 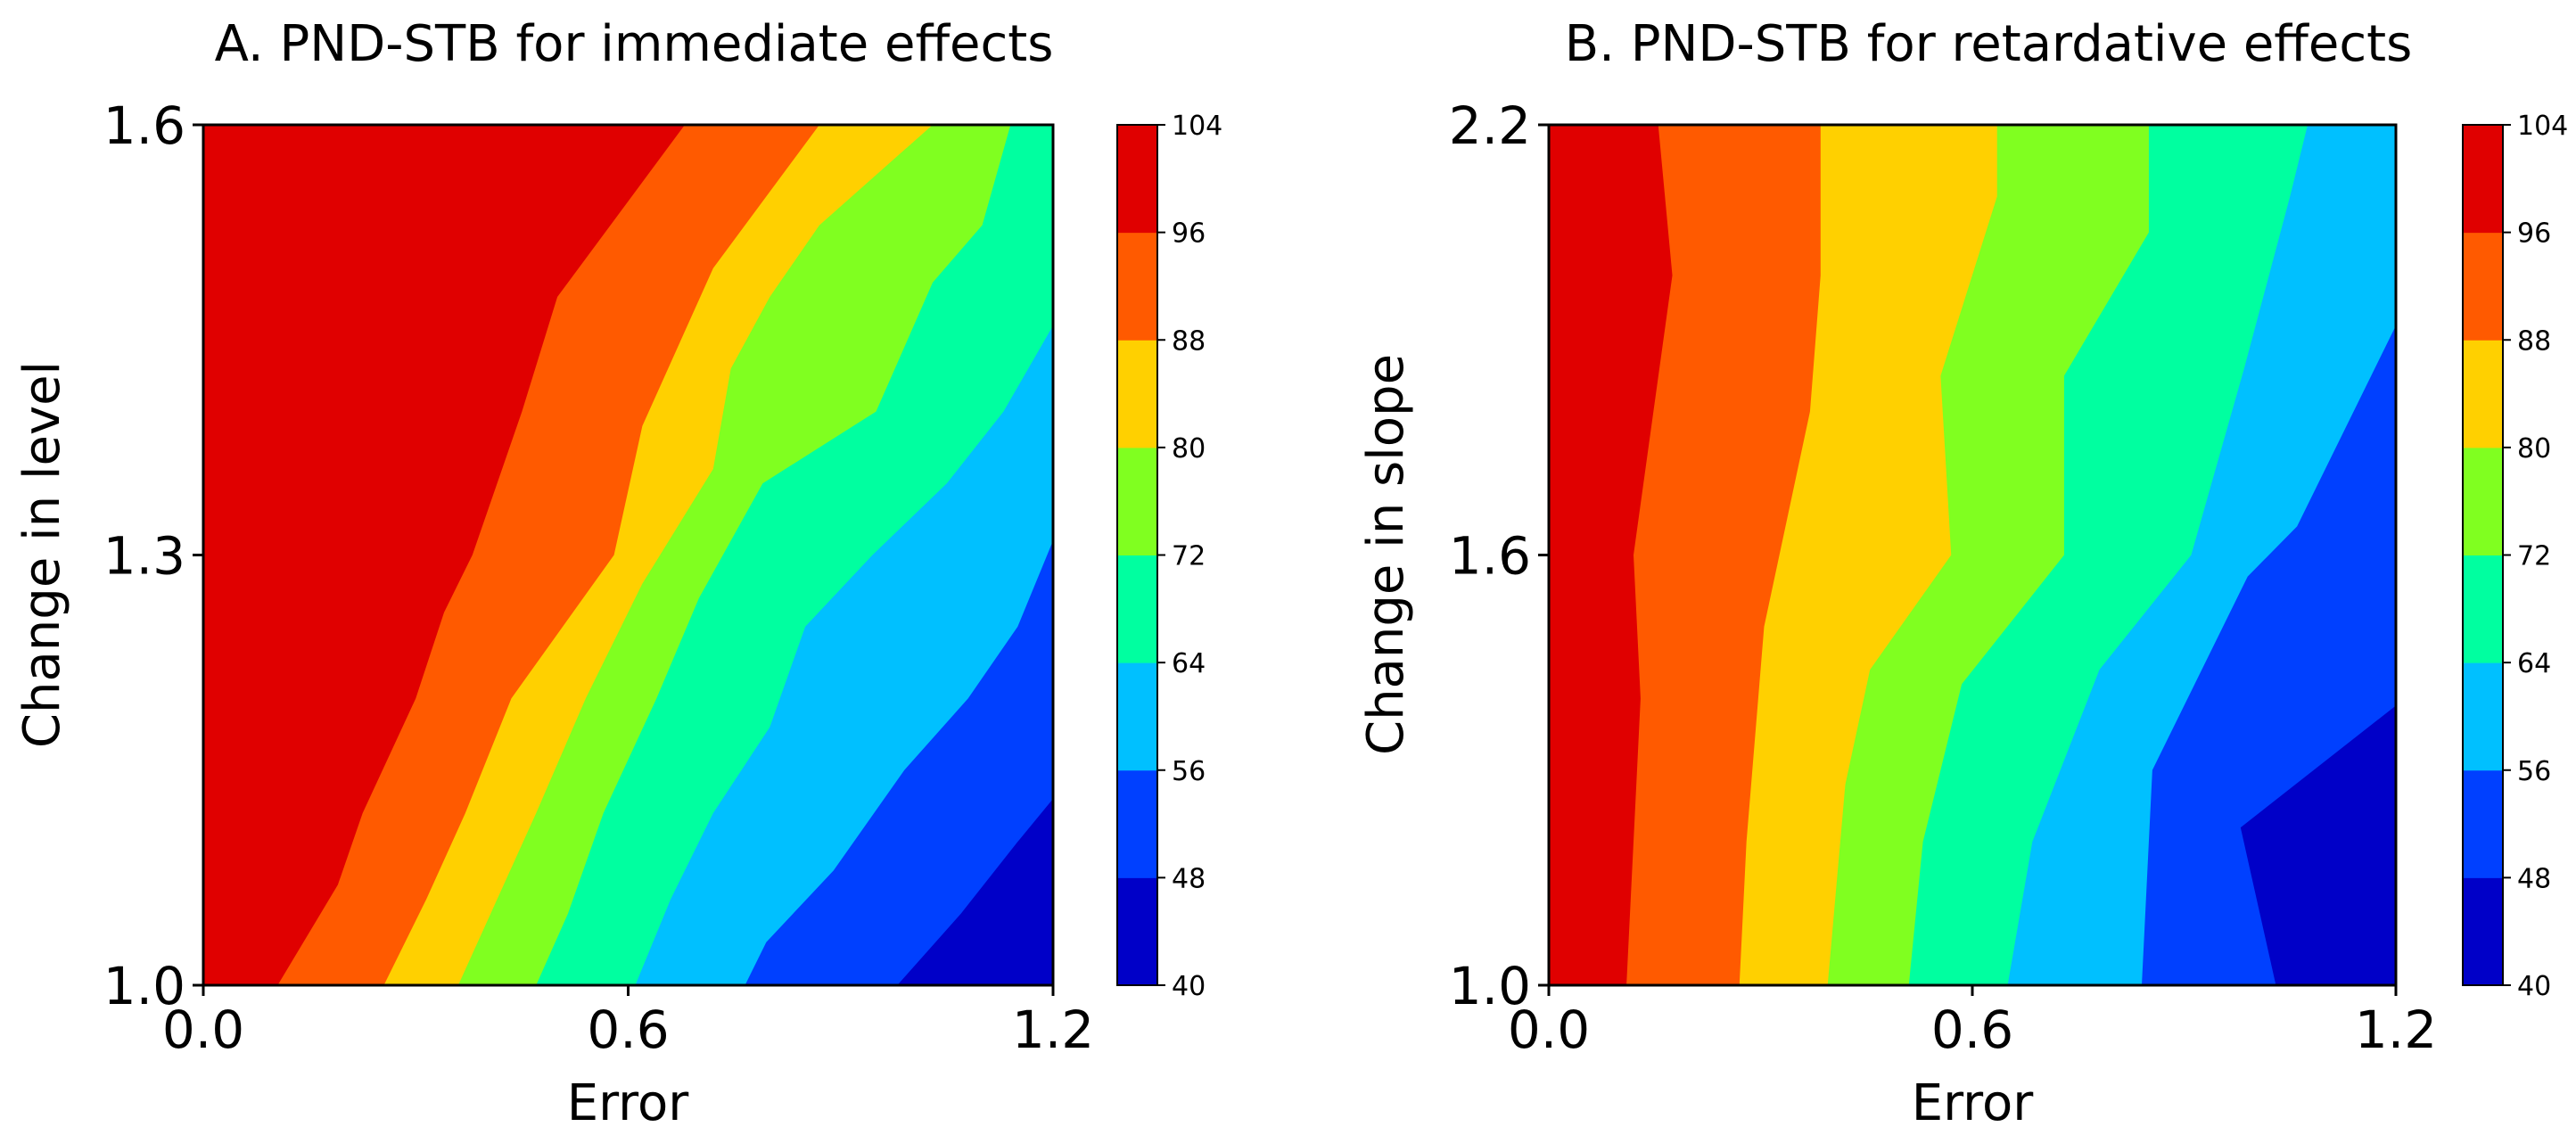 I want to click on panel-b-ylabel: Change in slope, so click(x=1386, y=554).